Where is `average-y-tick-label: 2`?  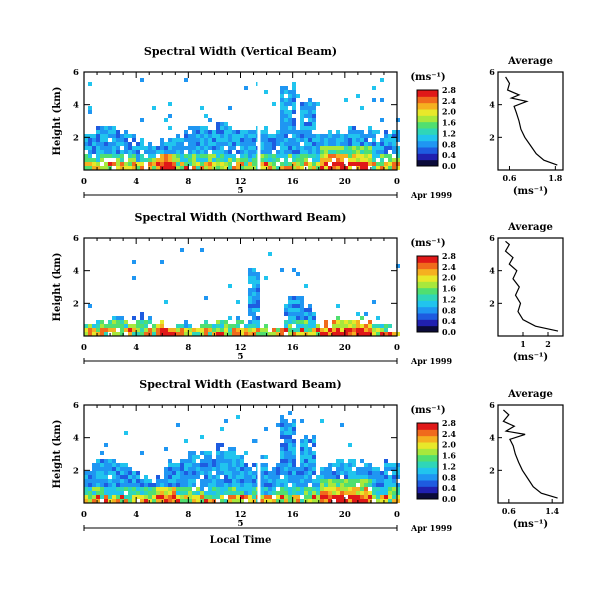
average-y-tick-label: 2 is located at coordinates (492, 303).